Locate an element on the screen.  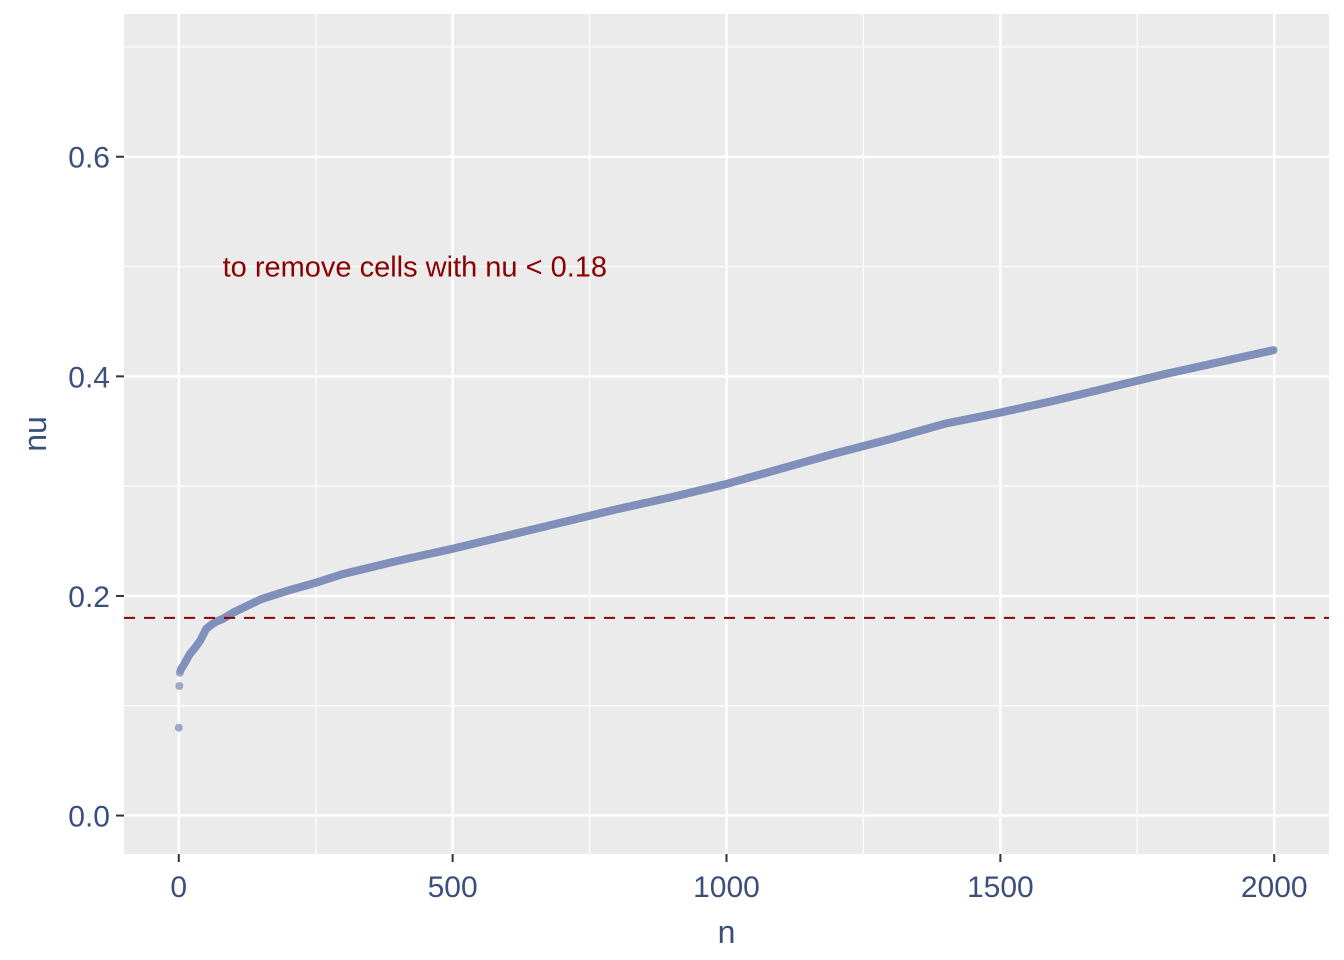
x-axis-title: n is located at coordinates (727, 932).